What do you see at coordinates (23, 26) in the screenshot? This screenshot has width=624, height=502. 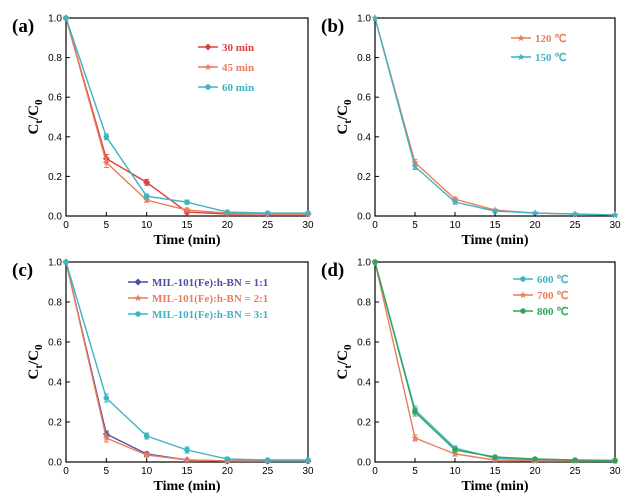 I see `panel-label: (a)` at bounding box center [23, 26].